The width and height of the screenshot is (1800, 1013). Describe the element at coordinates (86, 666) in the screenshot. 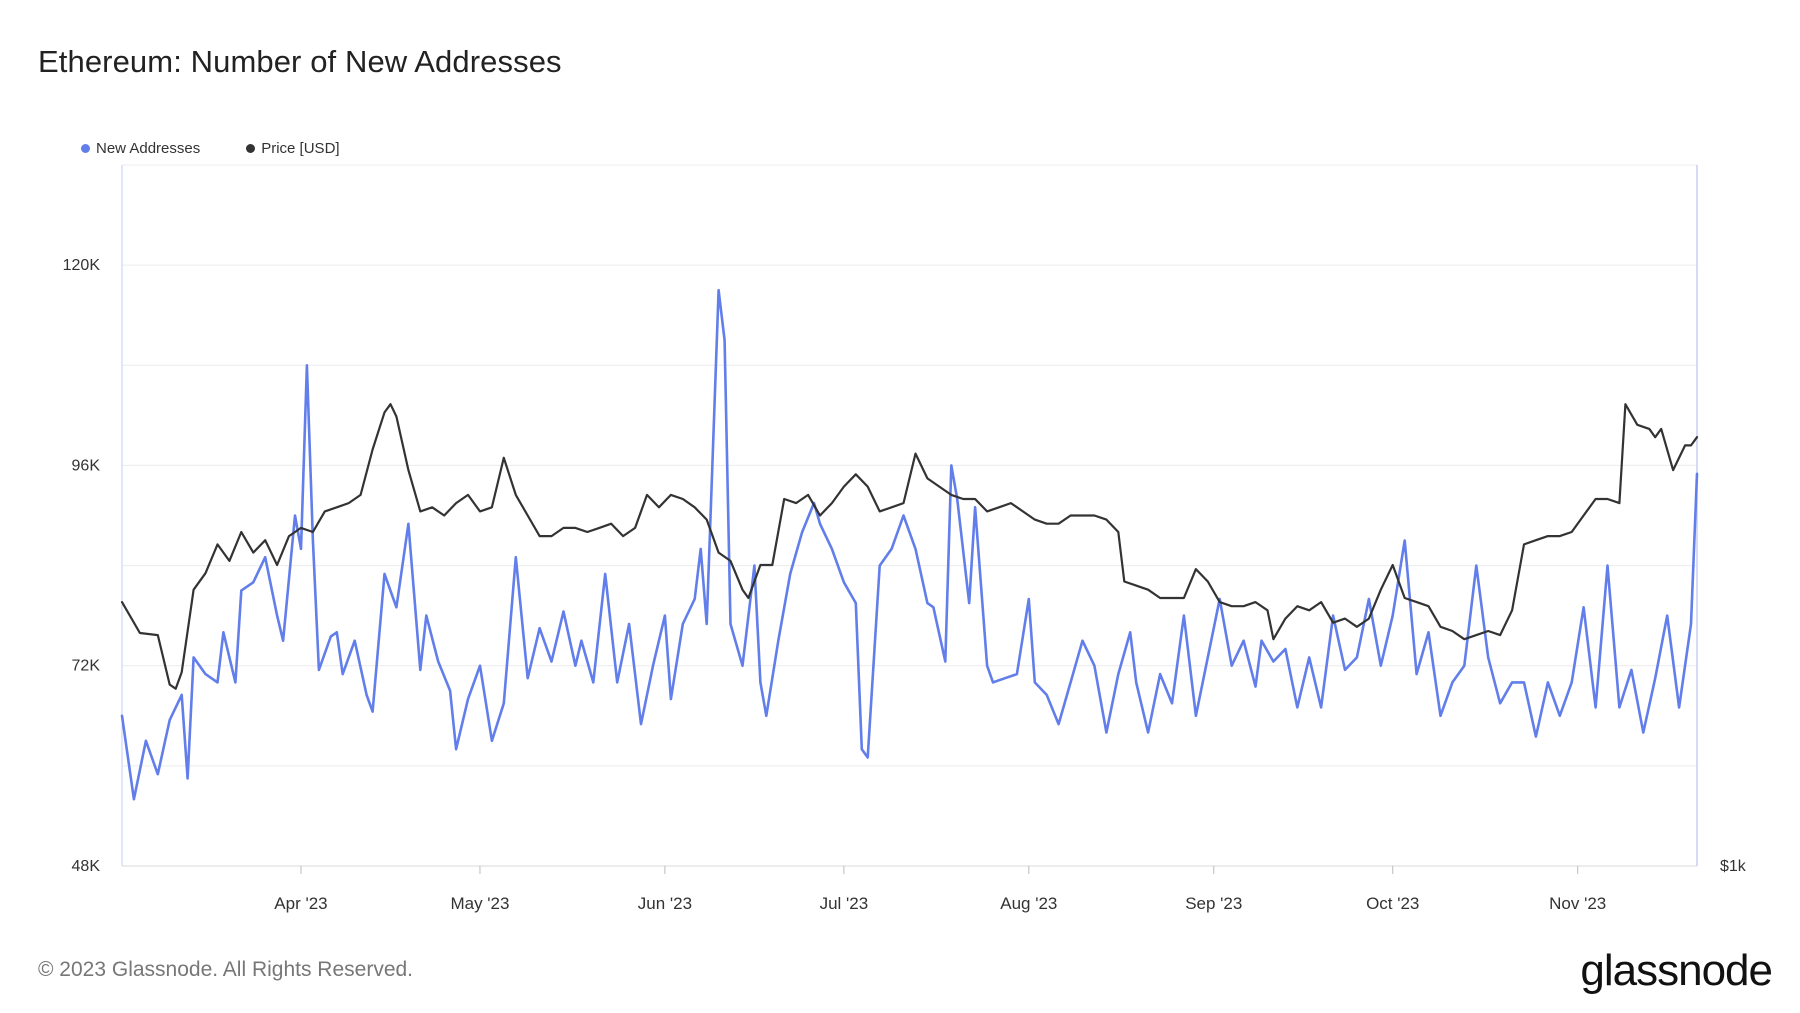

I see `y-tick-label: 72K` at that location.